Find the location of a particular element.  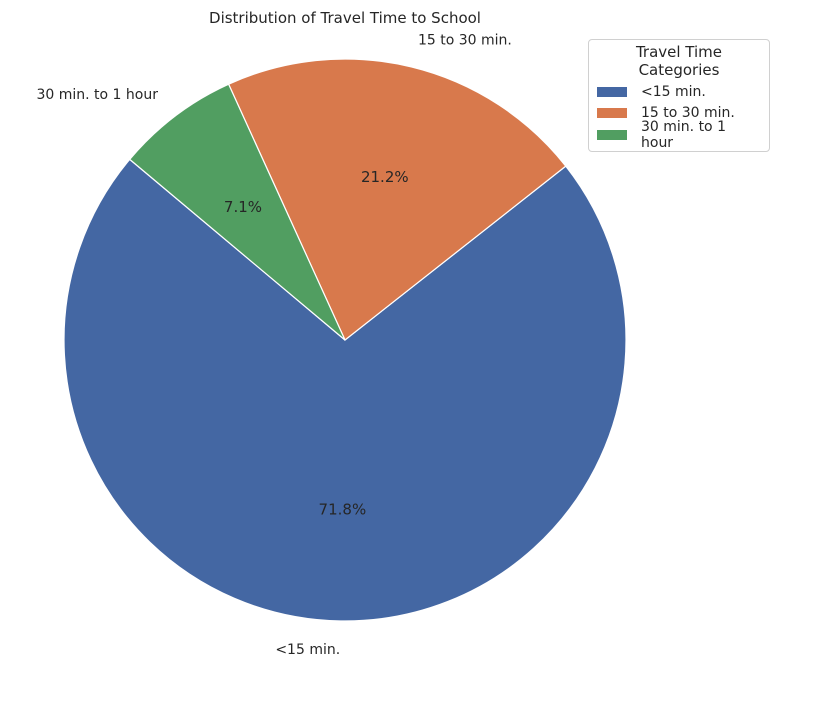

slice-label-30-60: 30 min. to 1 hour is located at coordinates (97, 95).